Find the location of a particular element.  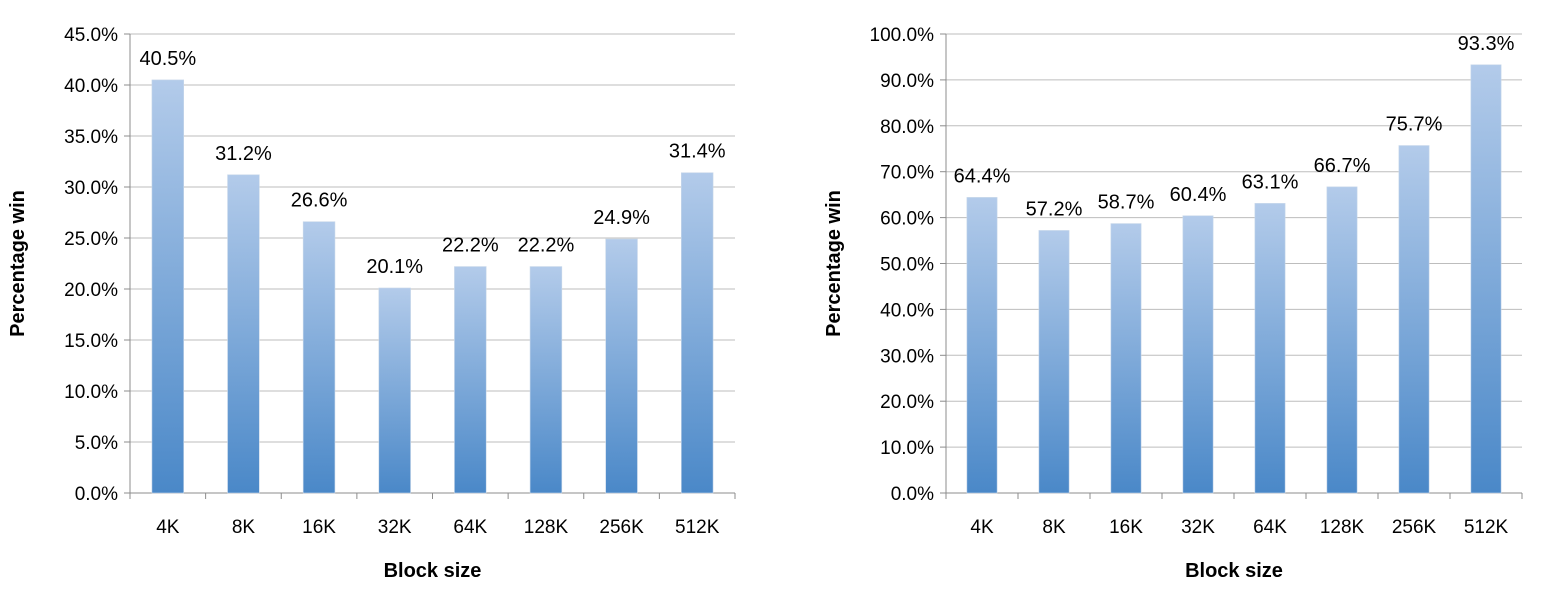

right-y-axis-title: Percentage win is located at coordinates (834, 263).